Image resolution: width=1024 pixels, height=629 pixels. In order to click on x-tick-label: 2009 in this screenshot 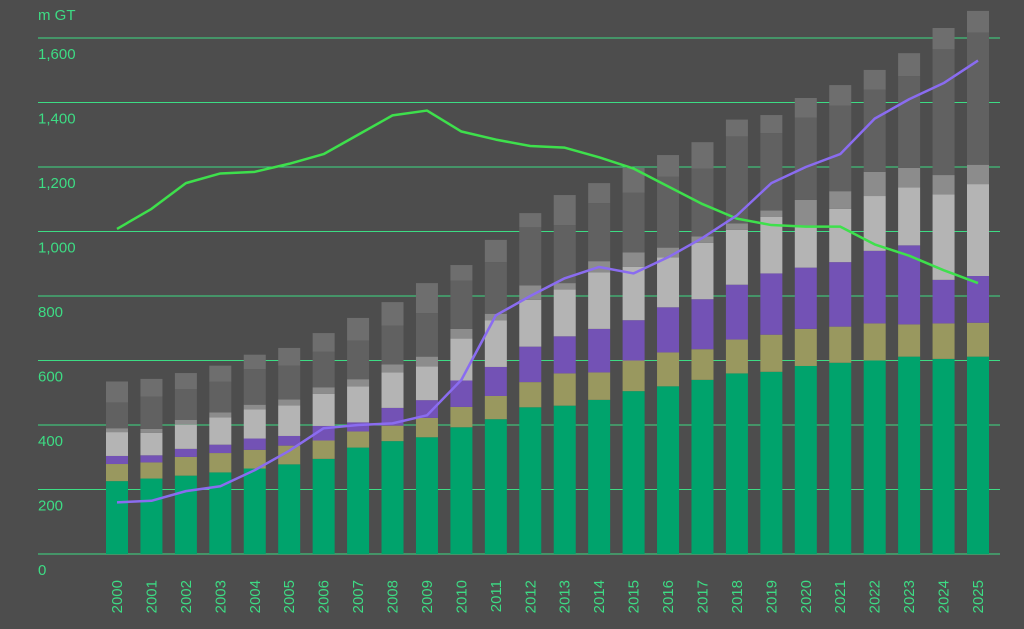, I will do `click(427, 596)`.